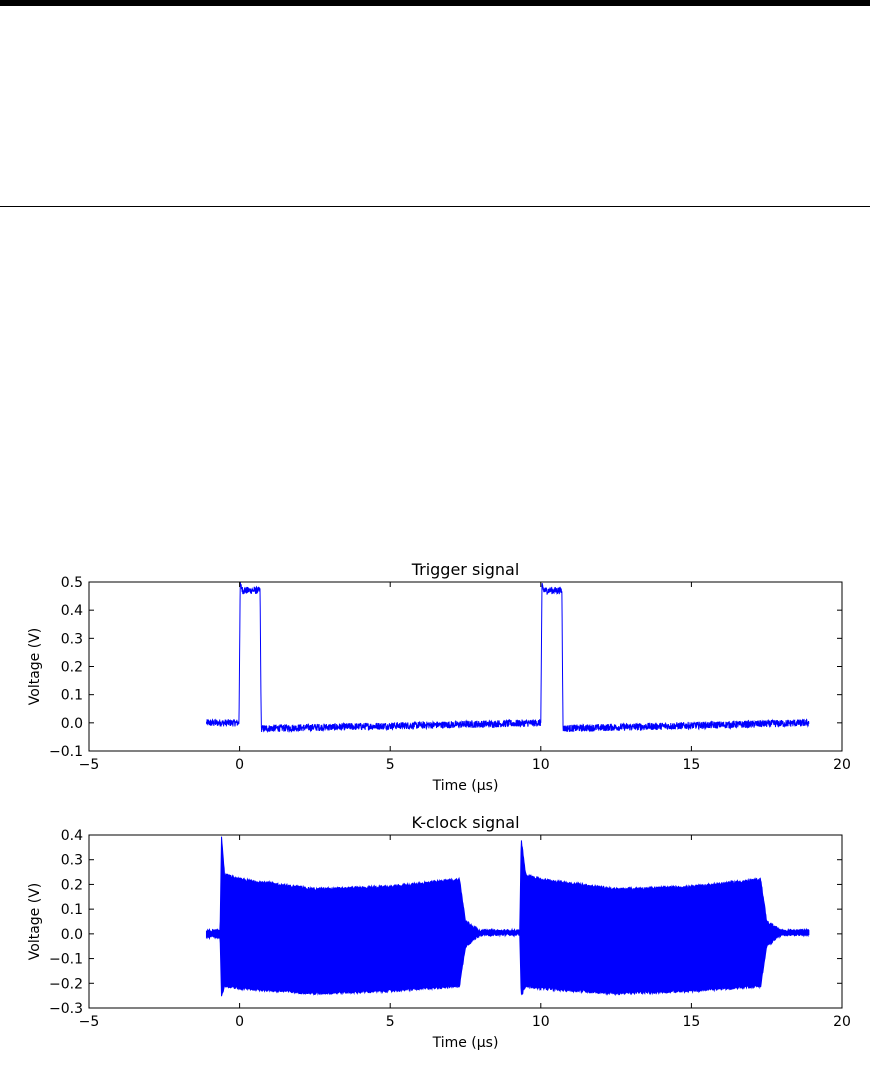  Describe the element at coordinates (691, 1022) in the screenshot. I see `kclock-x-tick-label: 15` at that location.